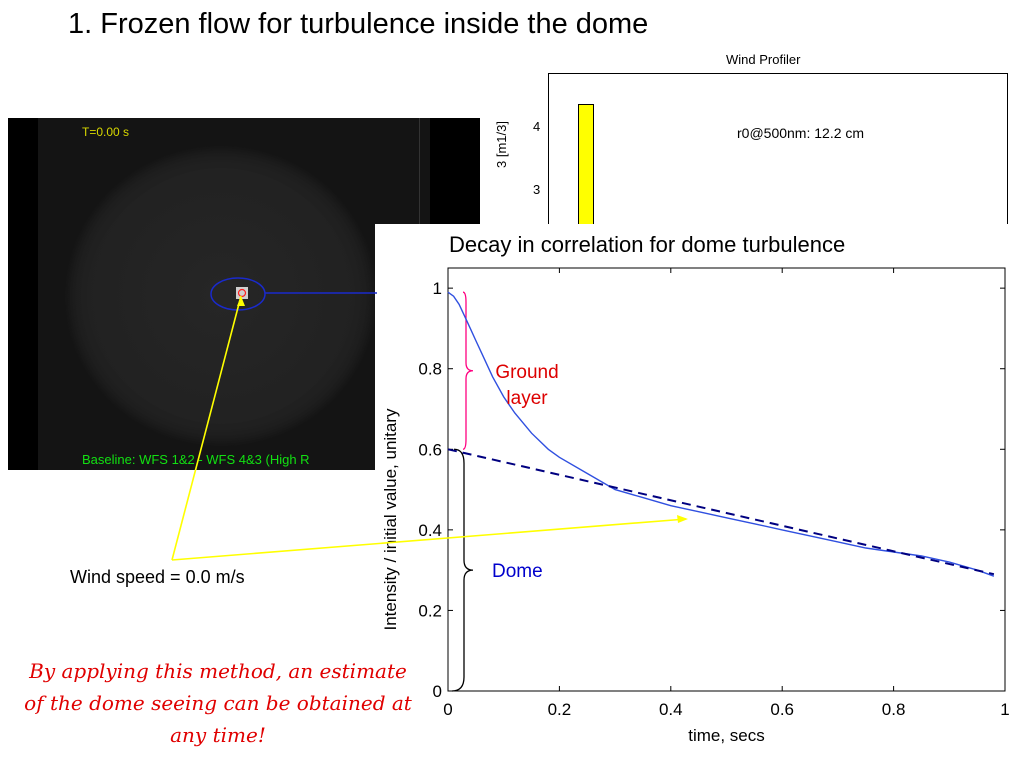 The image size is (1024, 768). What do you see at coordinates (196, 459) in the screenshot?
I see `frame-baseline-label: Baseline: WFS 1&2 - WFS 4&3 (High R` at bounding box center [196, 459].